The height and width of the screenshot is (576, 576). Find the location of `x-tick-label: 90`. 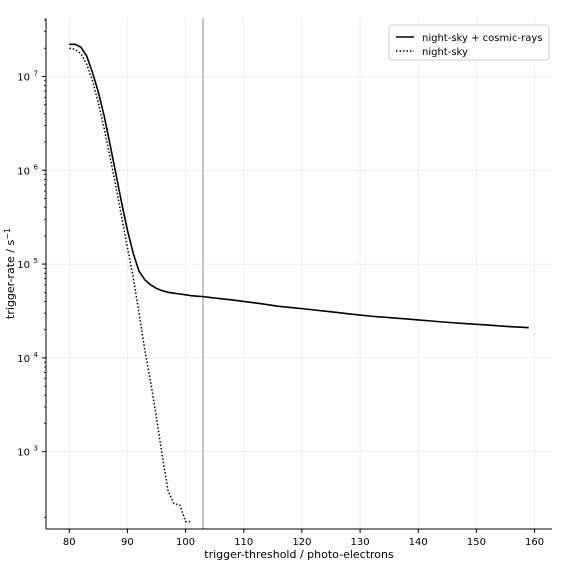

x-tick-label: 90 is located at coordinates (127, 542).